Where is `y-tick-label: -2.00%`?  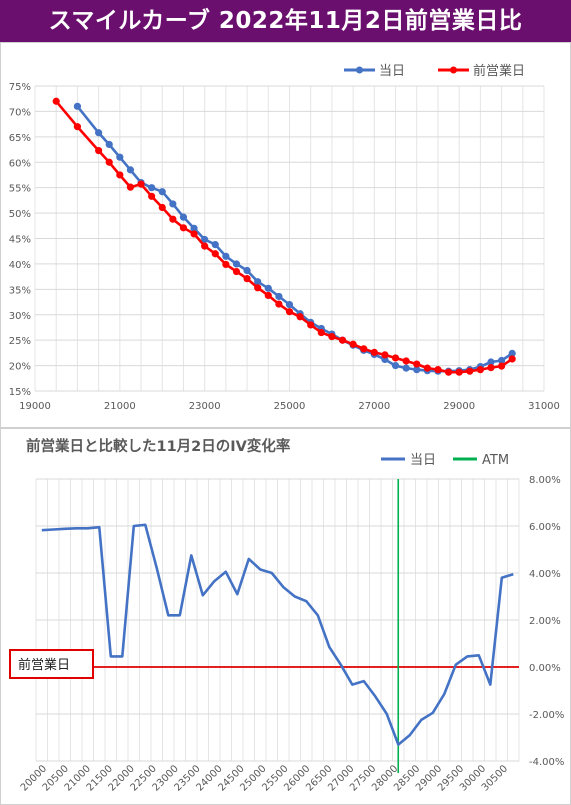
y-tick-label: -2.00% is located at coordinates (546, 715).